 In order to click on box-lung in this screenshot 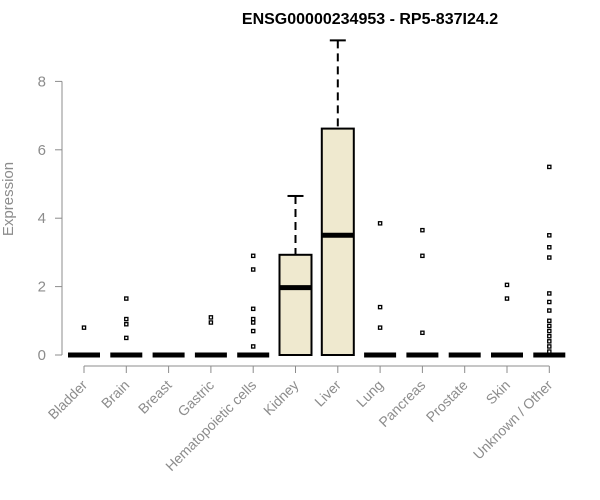, I will do `click(380, 289)`.